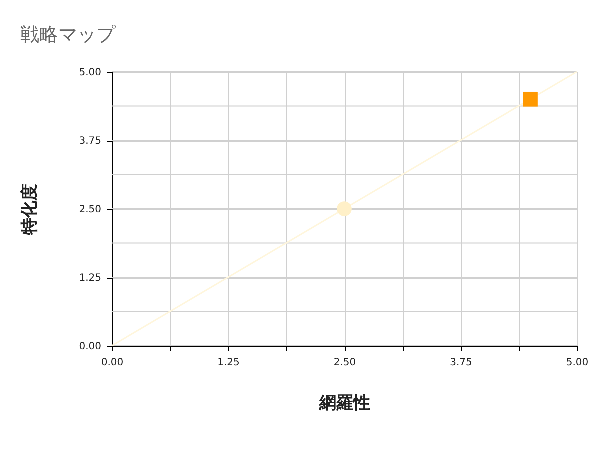  What do you see at coordinates (344, 404) in the screenshot?
I see `x-axis-title: 網羅性` at bounding box center [344, 404].